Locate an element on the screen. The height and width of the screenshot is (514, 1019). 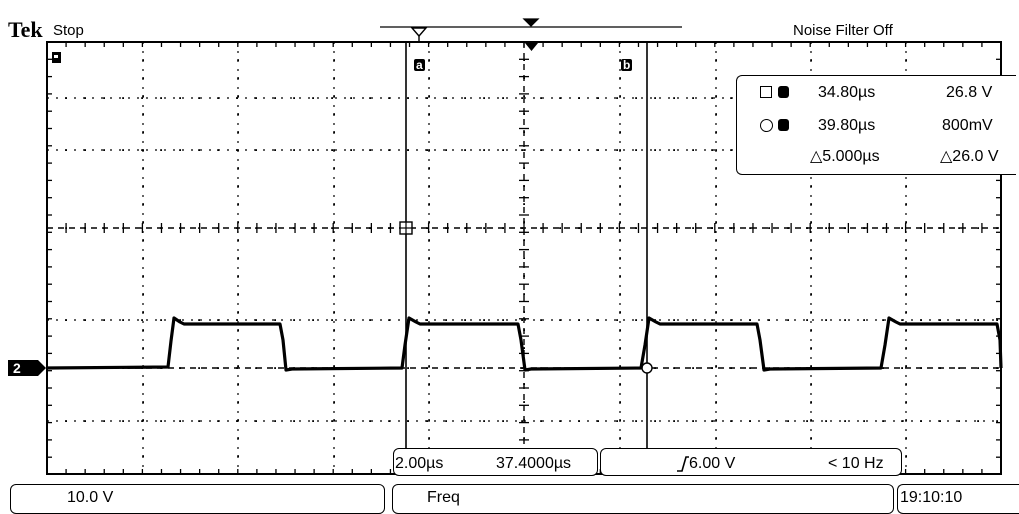
cursor-b-label: b is located at coordinates (627, 65).